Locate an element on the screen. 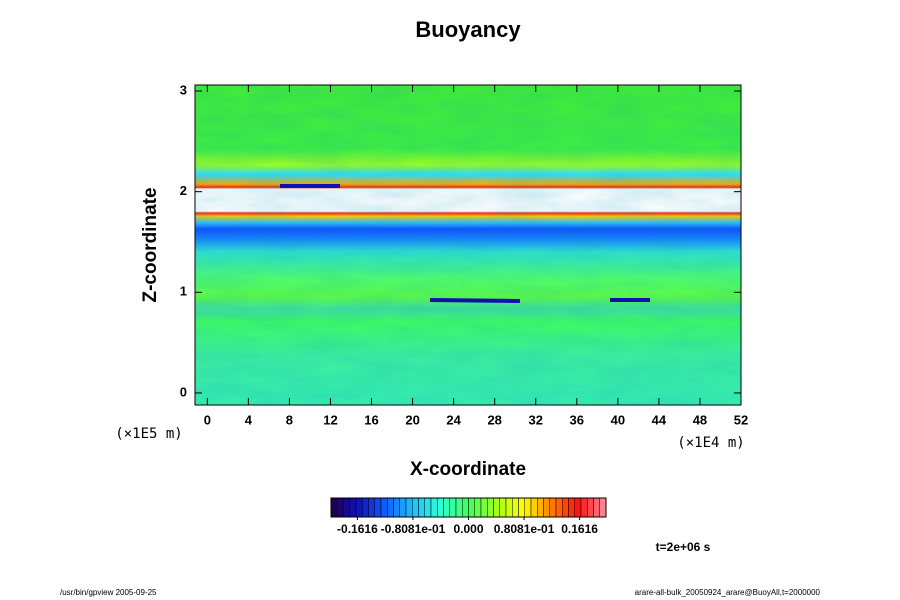 This screenshot has height=600, width=900. colorbar-tick-label: 0.8081e-01 is located at coordinates (524, 529).